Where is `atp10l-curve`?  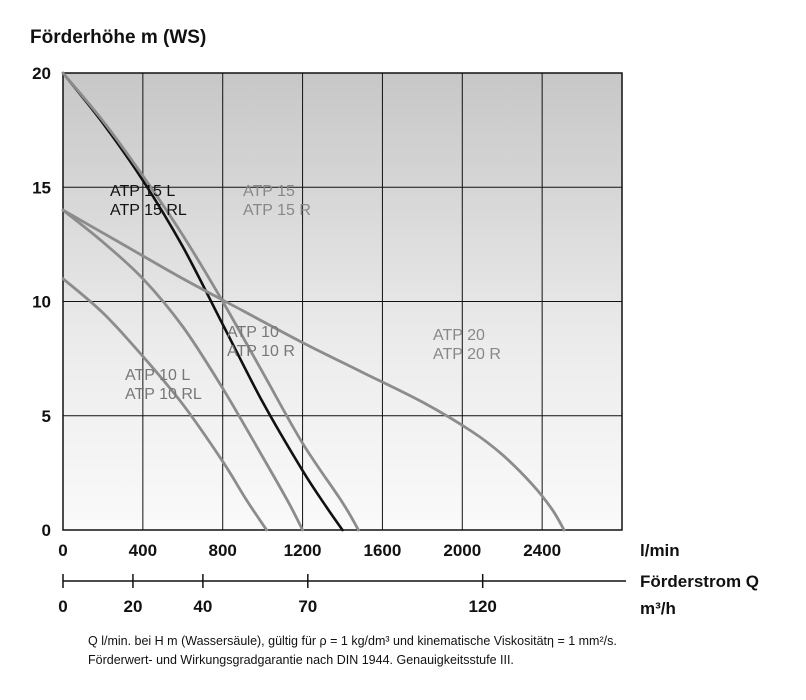
atp10l-curve is located at coordinates (165, 404).